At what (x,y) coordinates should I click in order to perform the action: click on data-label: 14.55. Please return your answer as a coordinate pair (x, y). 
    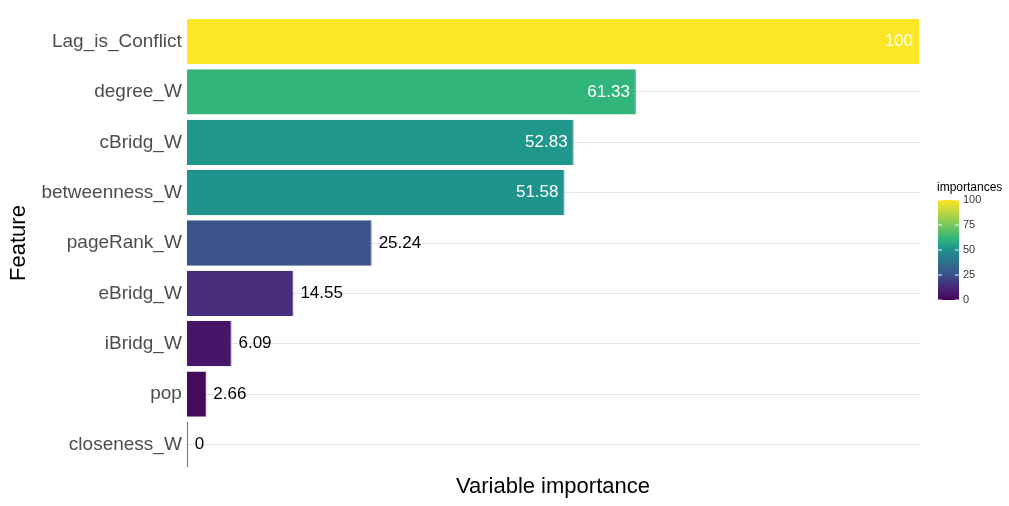
    Looking at the image, I should click on (321, 293).